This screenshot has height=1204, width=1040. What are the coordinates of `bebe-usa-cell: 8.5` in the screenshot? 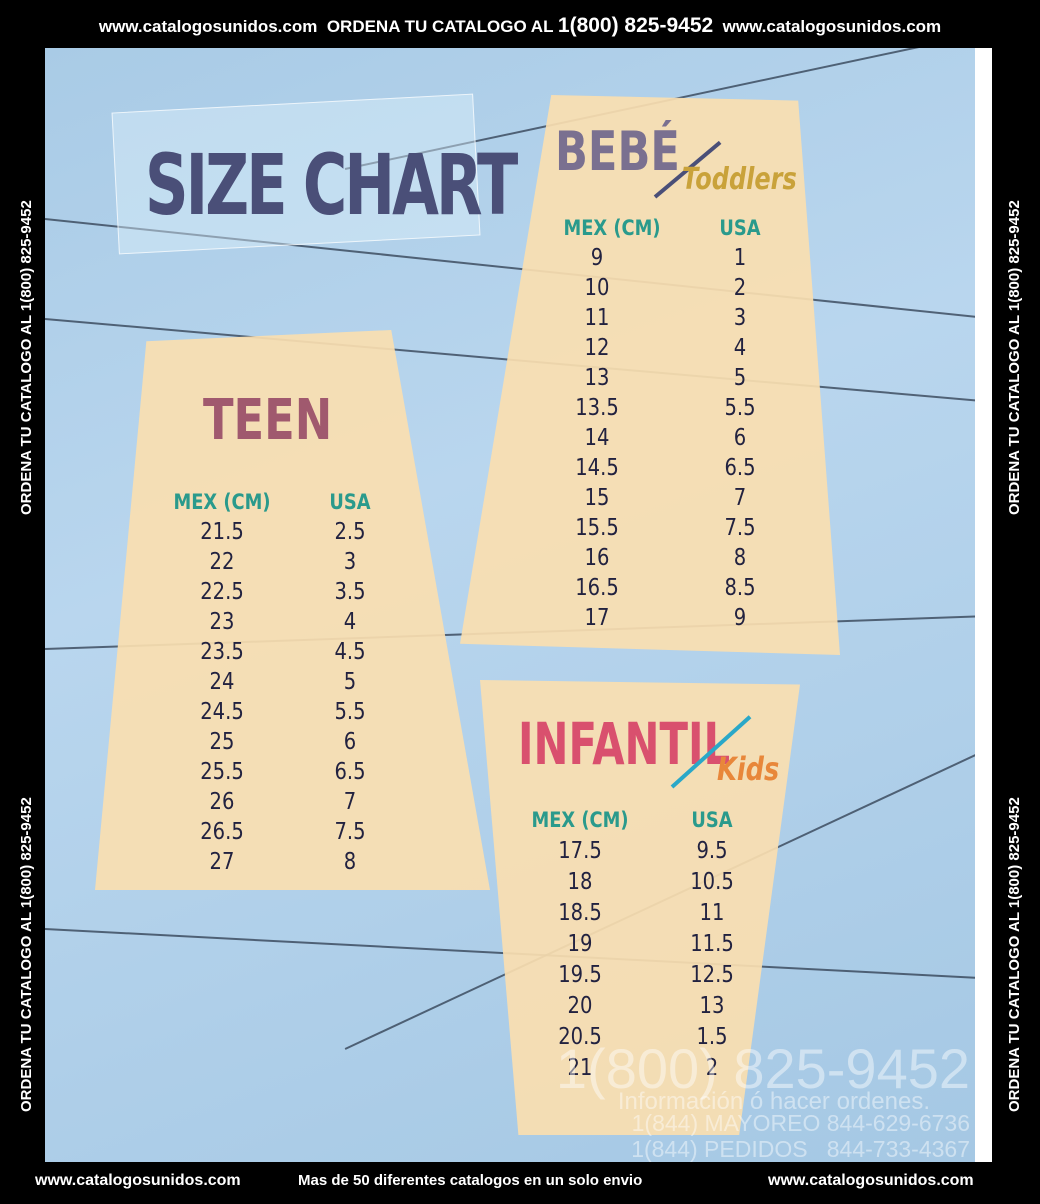 It's located at (740, 588).